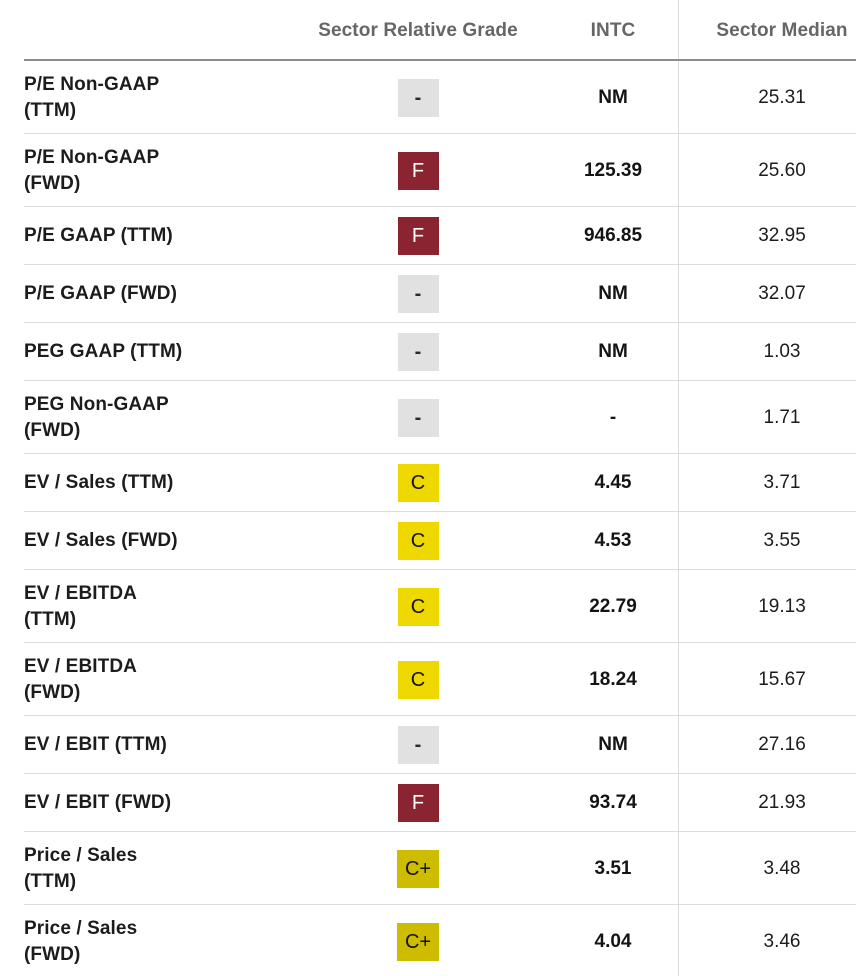 The image size is (856, 976). I want to click on table-row: PEG Non-GAAP (FWD) - - 1.71, so click(428, 417).